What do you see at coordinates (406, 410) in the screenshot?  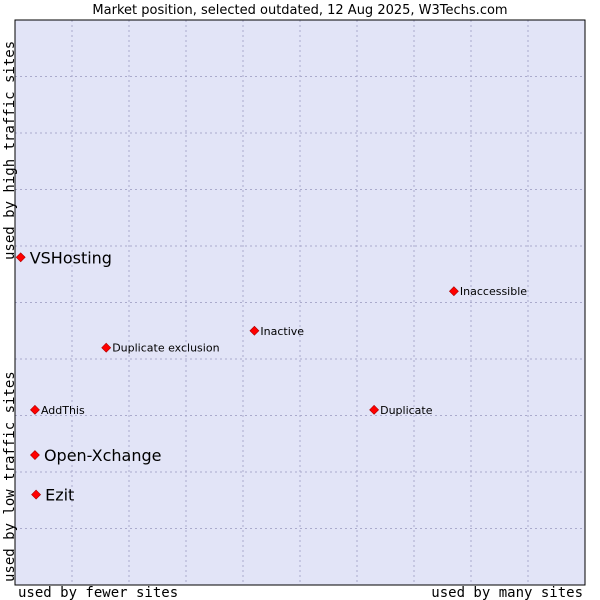 I see `point-label: Duplicate` at bounding box center [406, 410].